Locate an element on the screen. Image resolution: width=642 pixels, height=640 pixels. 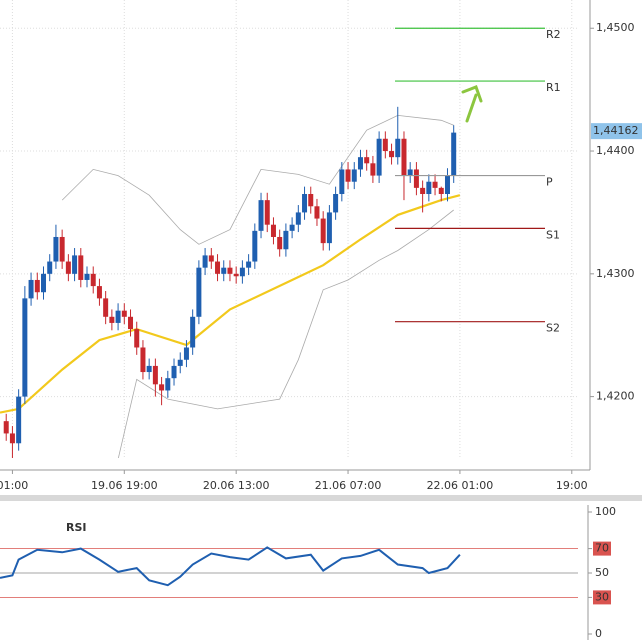
arrow is located at coordinates (472, 104).